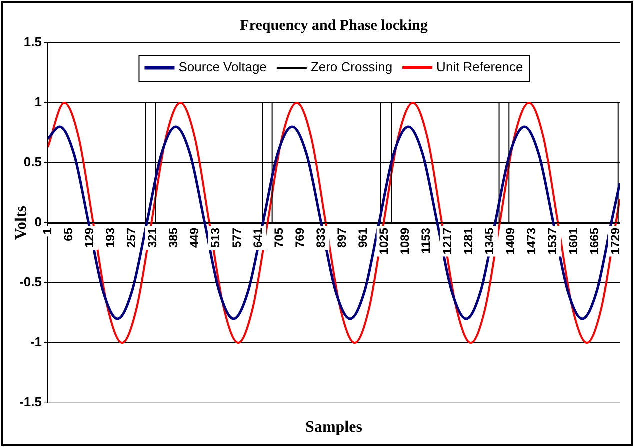 This screenshot has height=447, width=634. I want to click on legend-label: Zero Crossing, so click(351, 67).